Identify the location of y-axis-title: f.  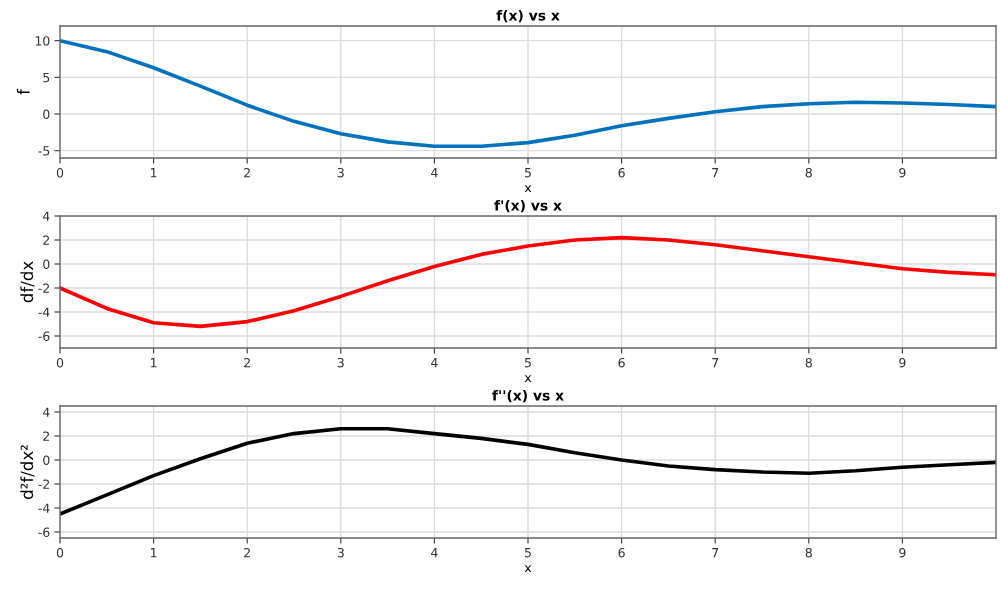
(23, 91).